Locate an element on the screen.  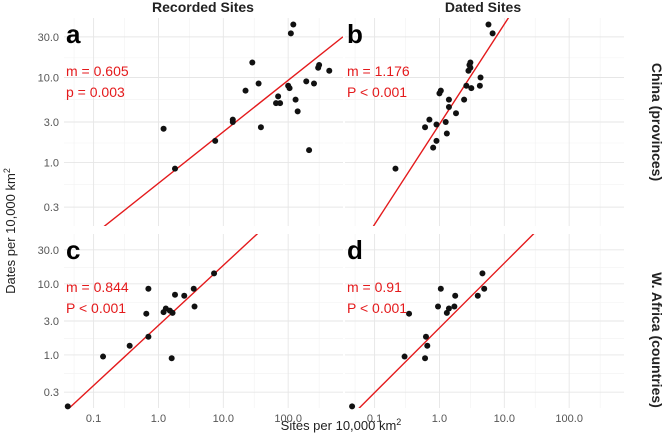
column-title-recorded-sites: Recorded Sites is located at coordinates (203, 7).